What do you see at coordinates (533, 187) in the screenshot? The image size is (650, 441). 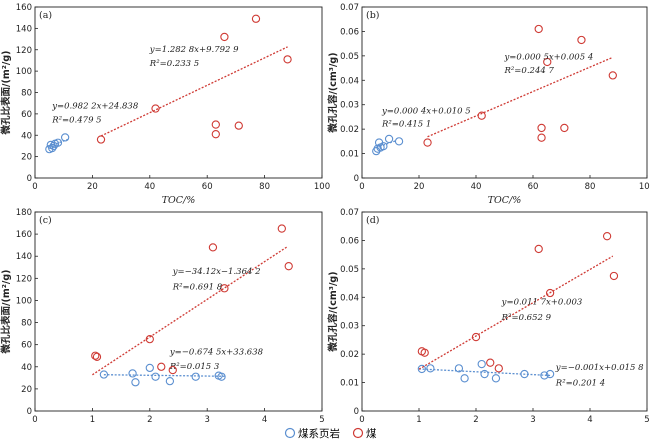 I see `x-tick-label: 60` at bounding box center [533, 187].